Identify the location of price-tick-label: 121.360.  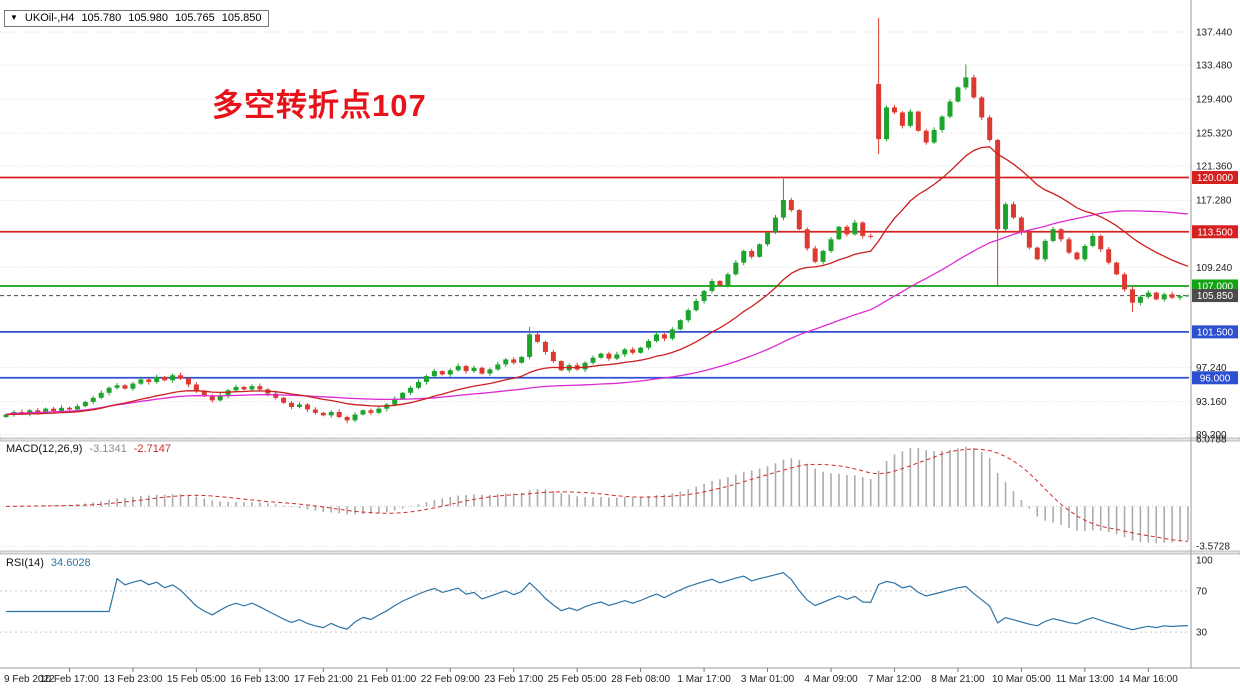
(1214, 167).